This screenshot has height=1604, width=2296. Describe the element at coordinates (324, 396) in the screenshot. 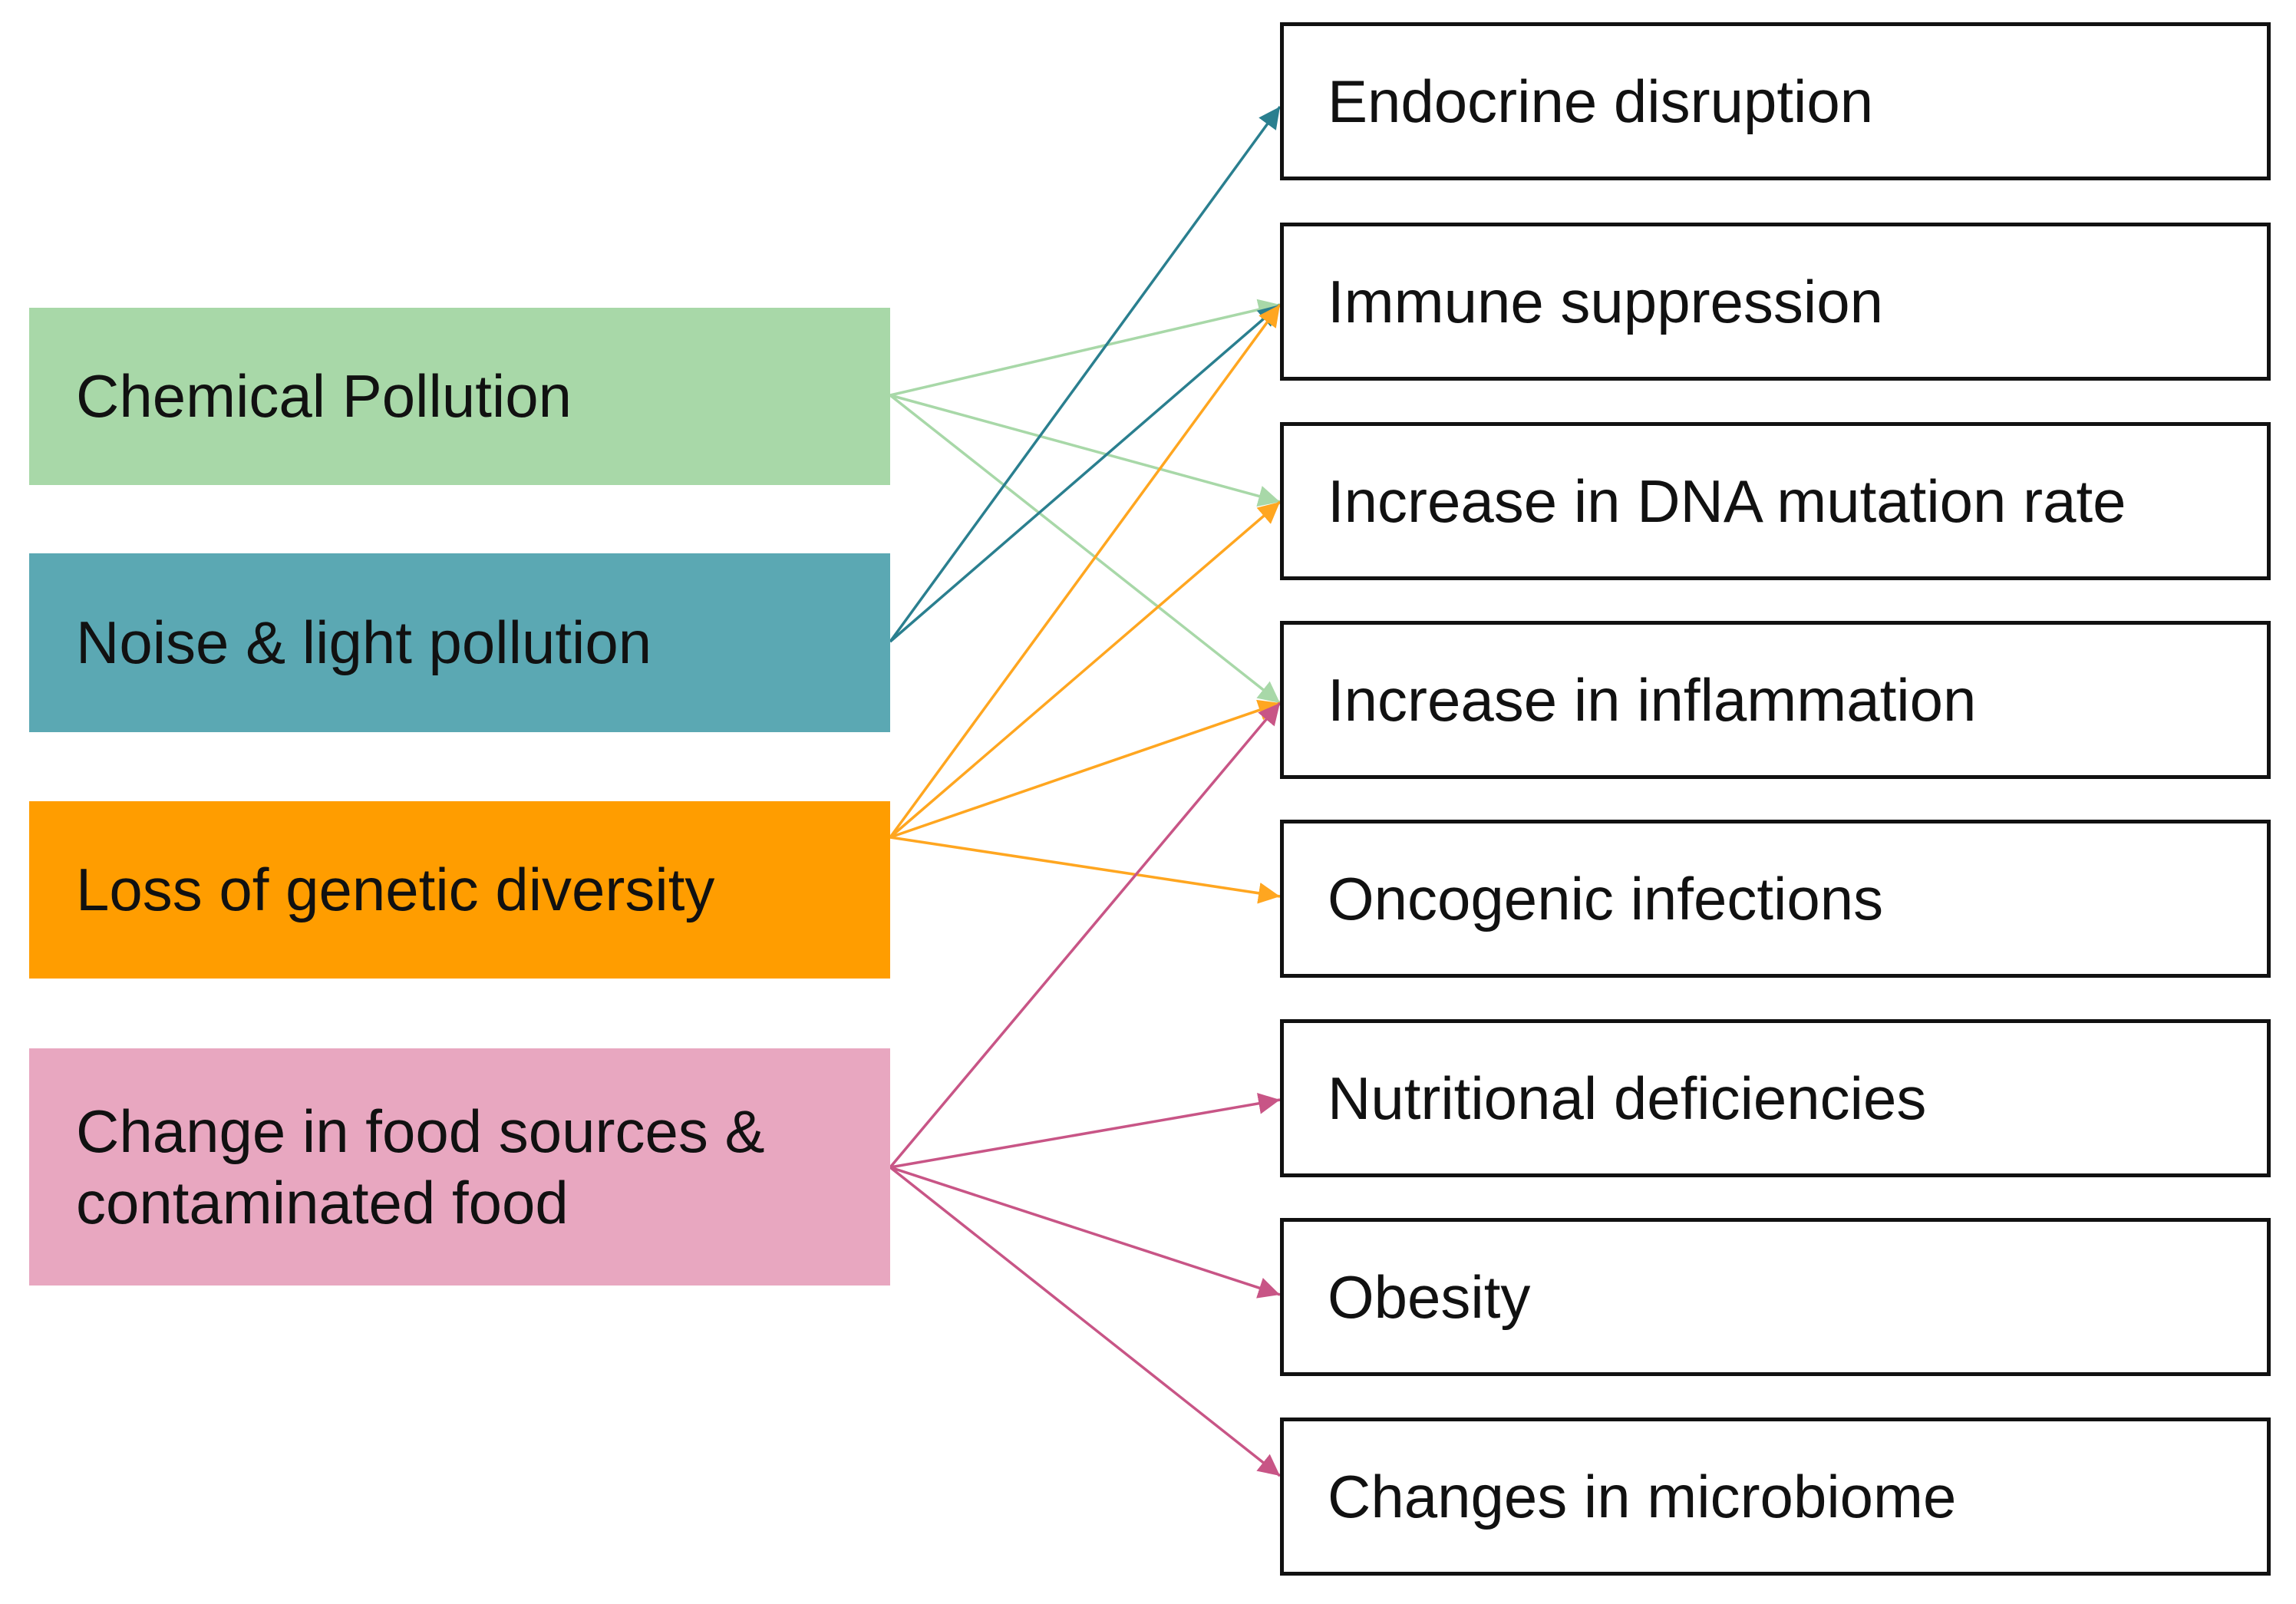

I see `source-box-label: Chemical Pollution` at that location.